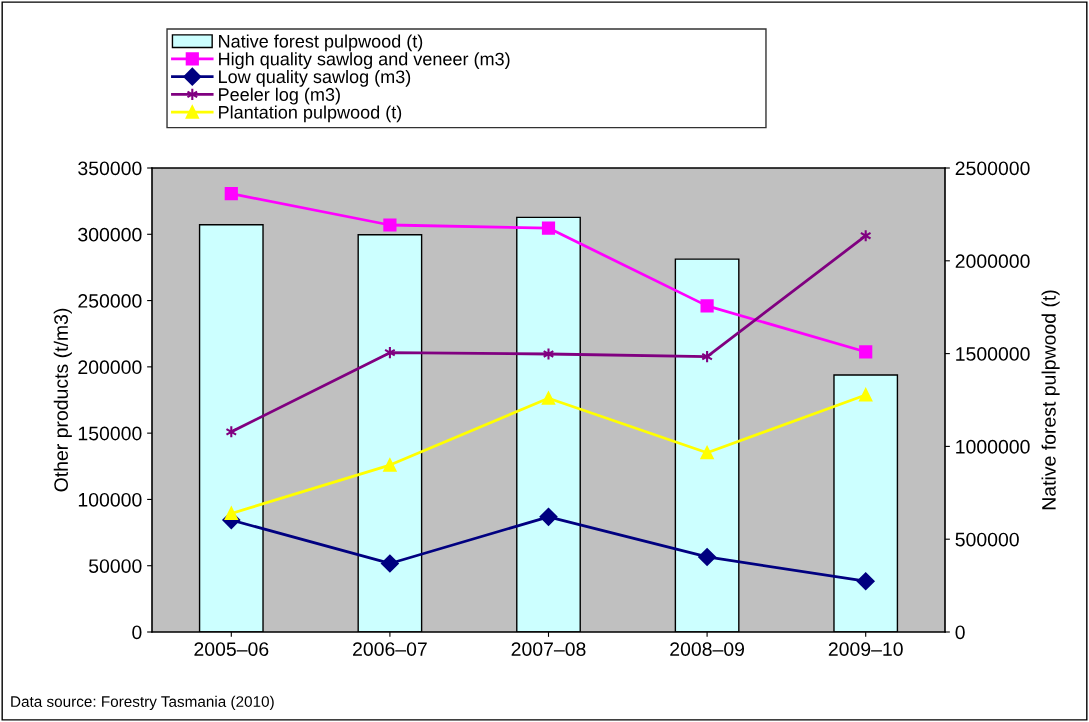  What do you see at coordinates (993, 446) in the screenshot?
I see `y2-tick-label: 1000000` at bounding box center [993, 446].